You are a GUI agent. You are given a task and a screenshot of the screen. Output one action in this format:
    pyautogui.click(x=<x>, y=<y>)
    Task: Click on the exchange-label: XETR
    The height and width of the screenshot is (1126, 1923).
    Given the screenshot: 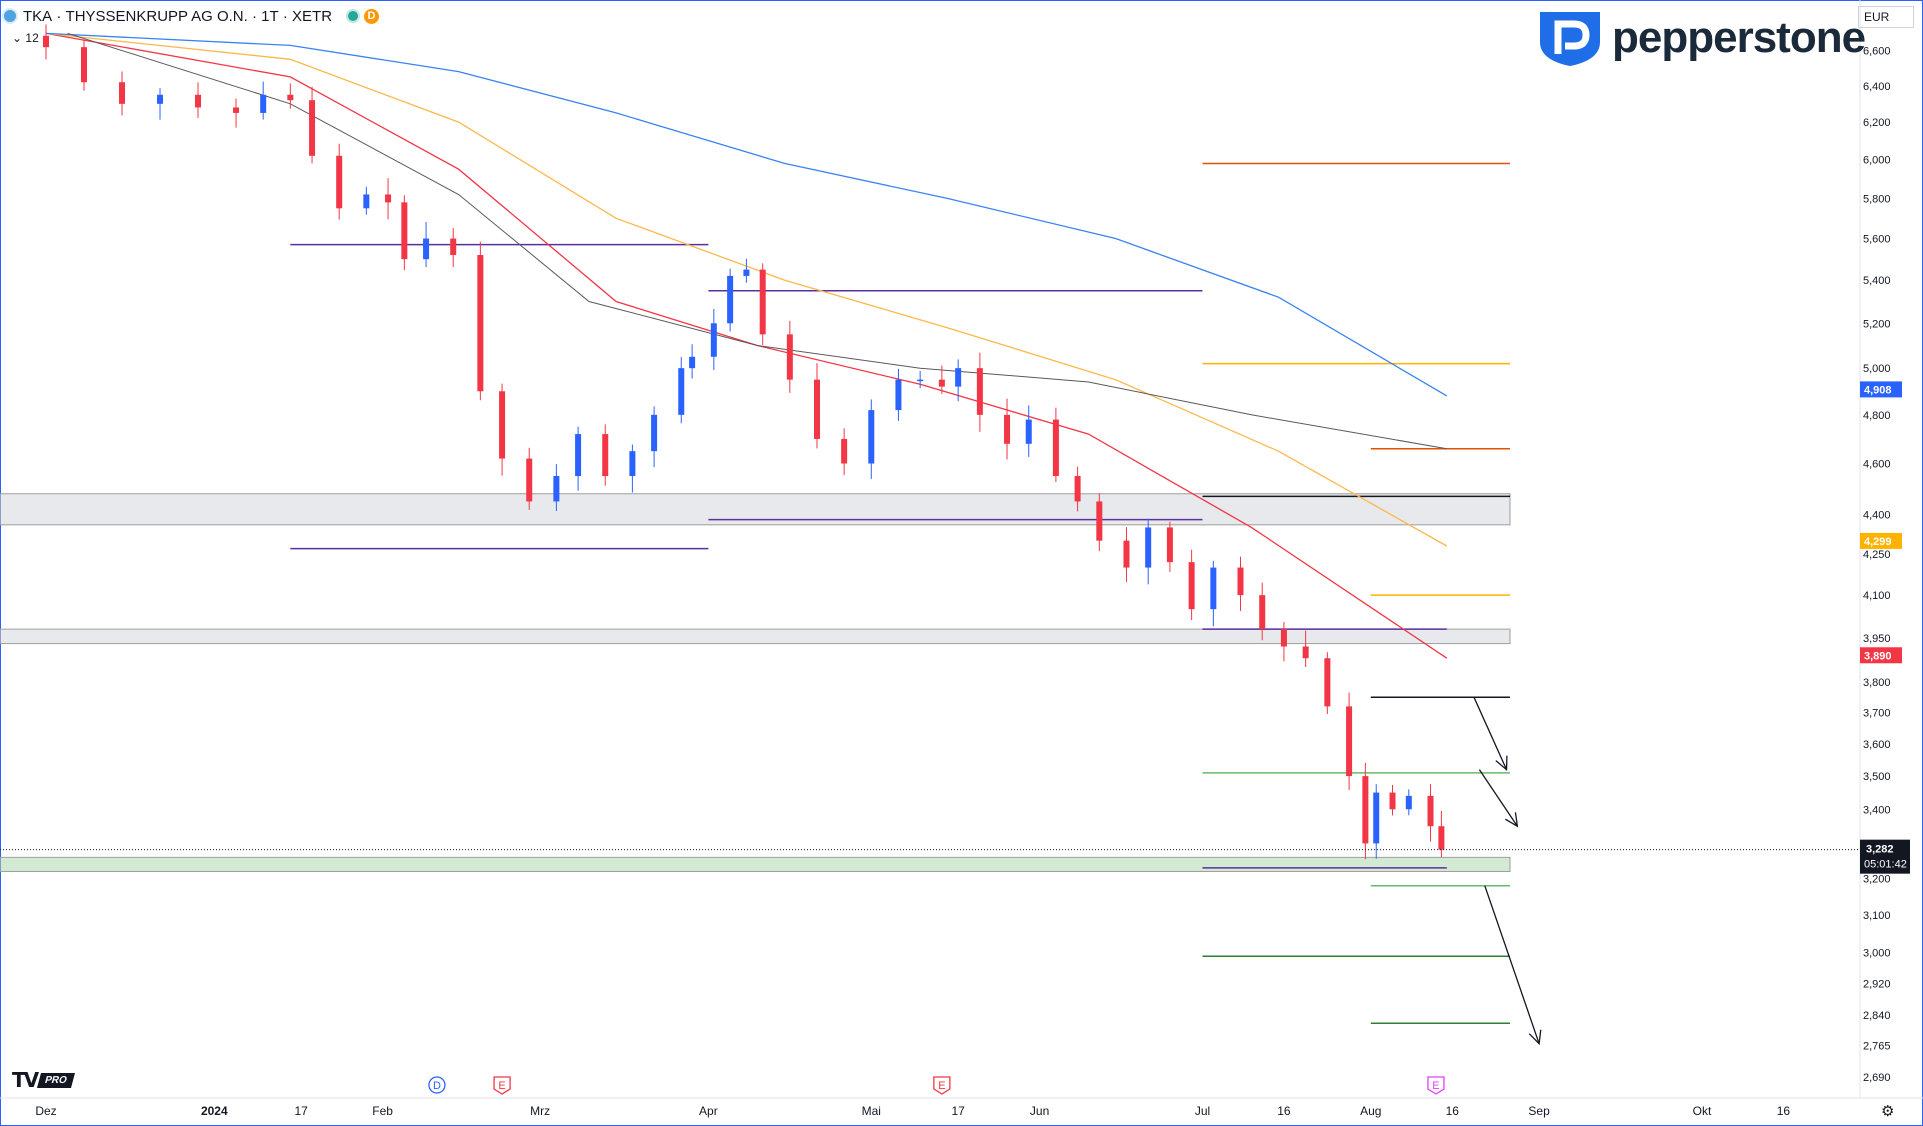 What is the action you would take?
    pyautogui.click(x=312, y=16)
    